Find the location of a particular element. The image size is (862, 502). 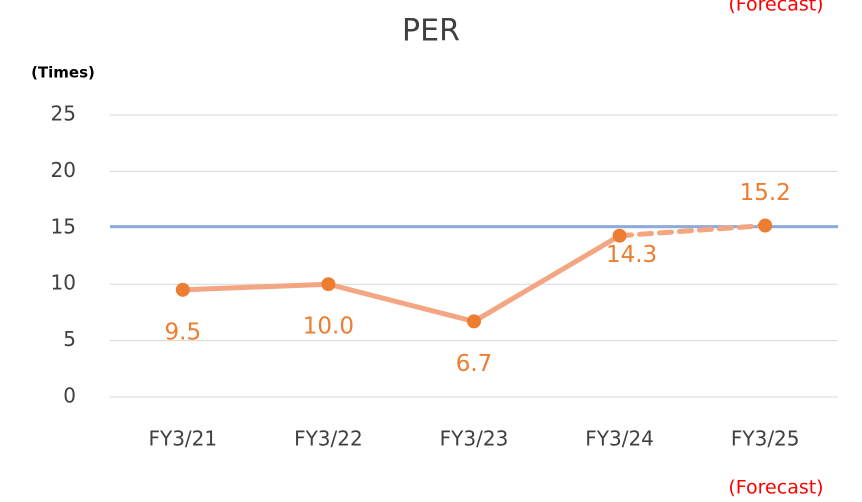

x-tick-label: FY3/24 is located at coordinates (619, 439).